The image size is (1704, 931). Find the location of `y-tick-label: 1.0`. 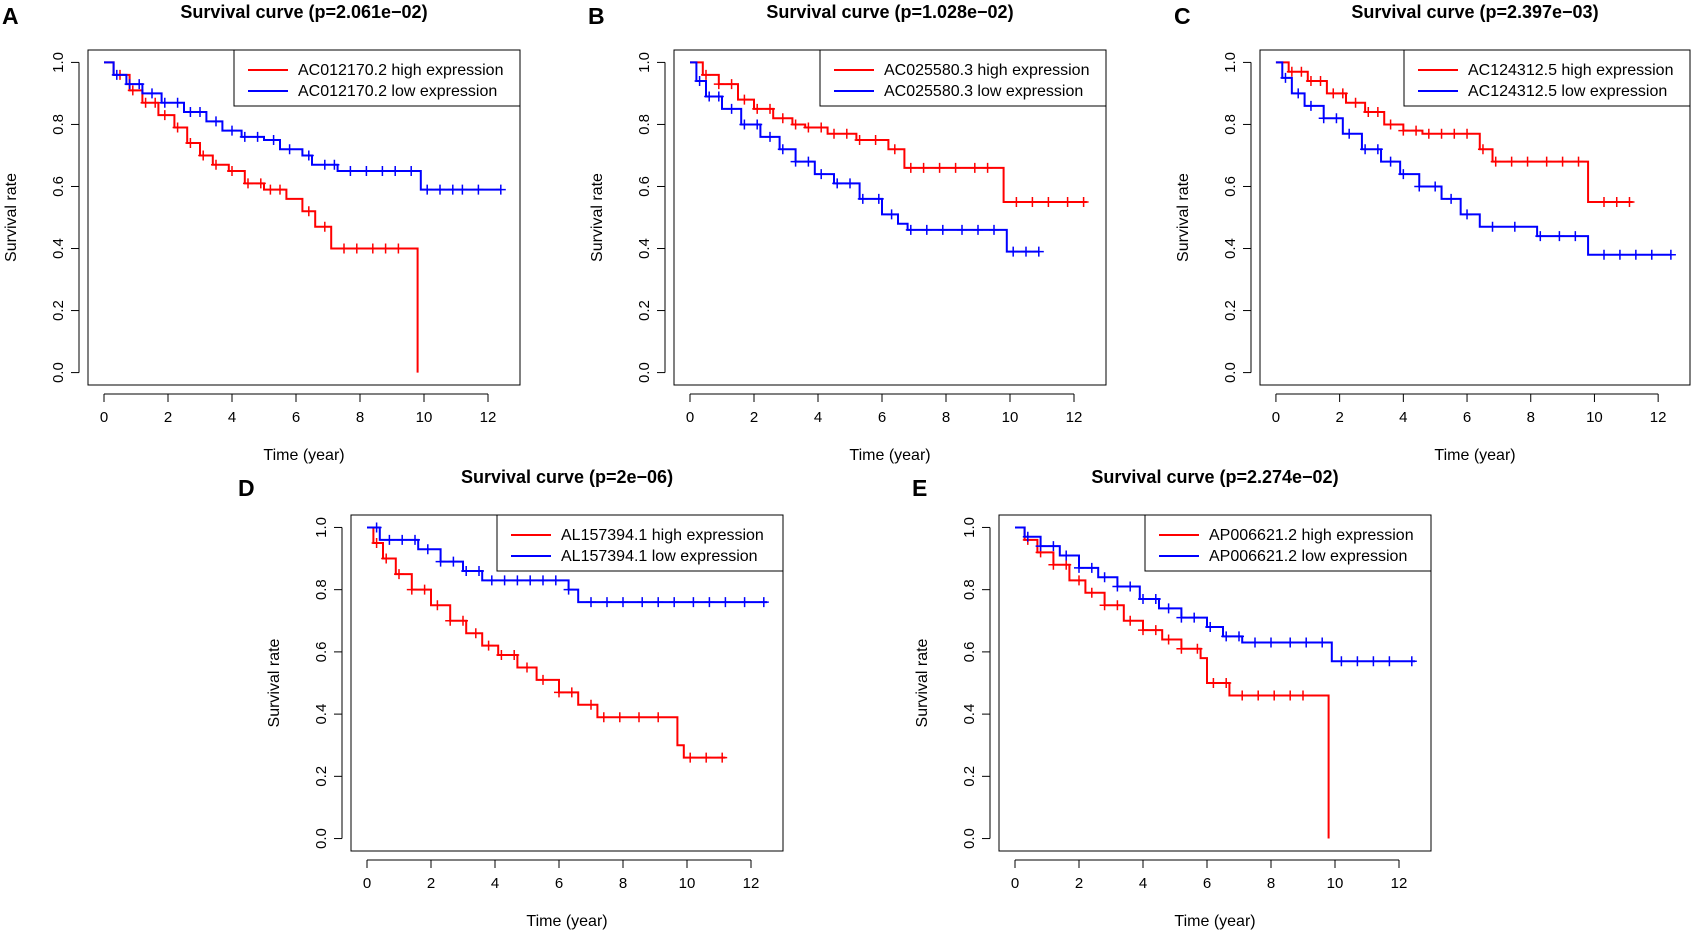

y-tick-label: 1.0 is located at coordinates (969, 527).